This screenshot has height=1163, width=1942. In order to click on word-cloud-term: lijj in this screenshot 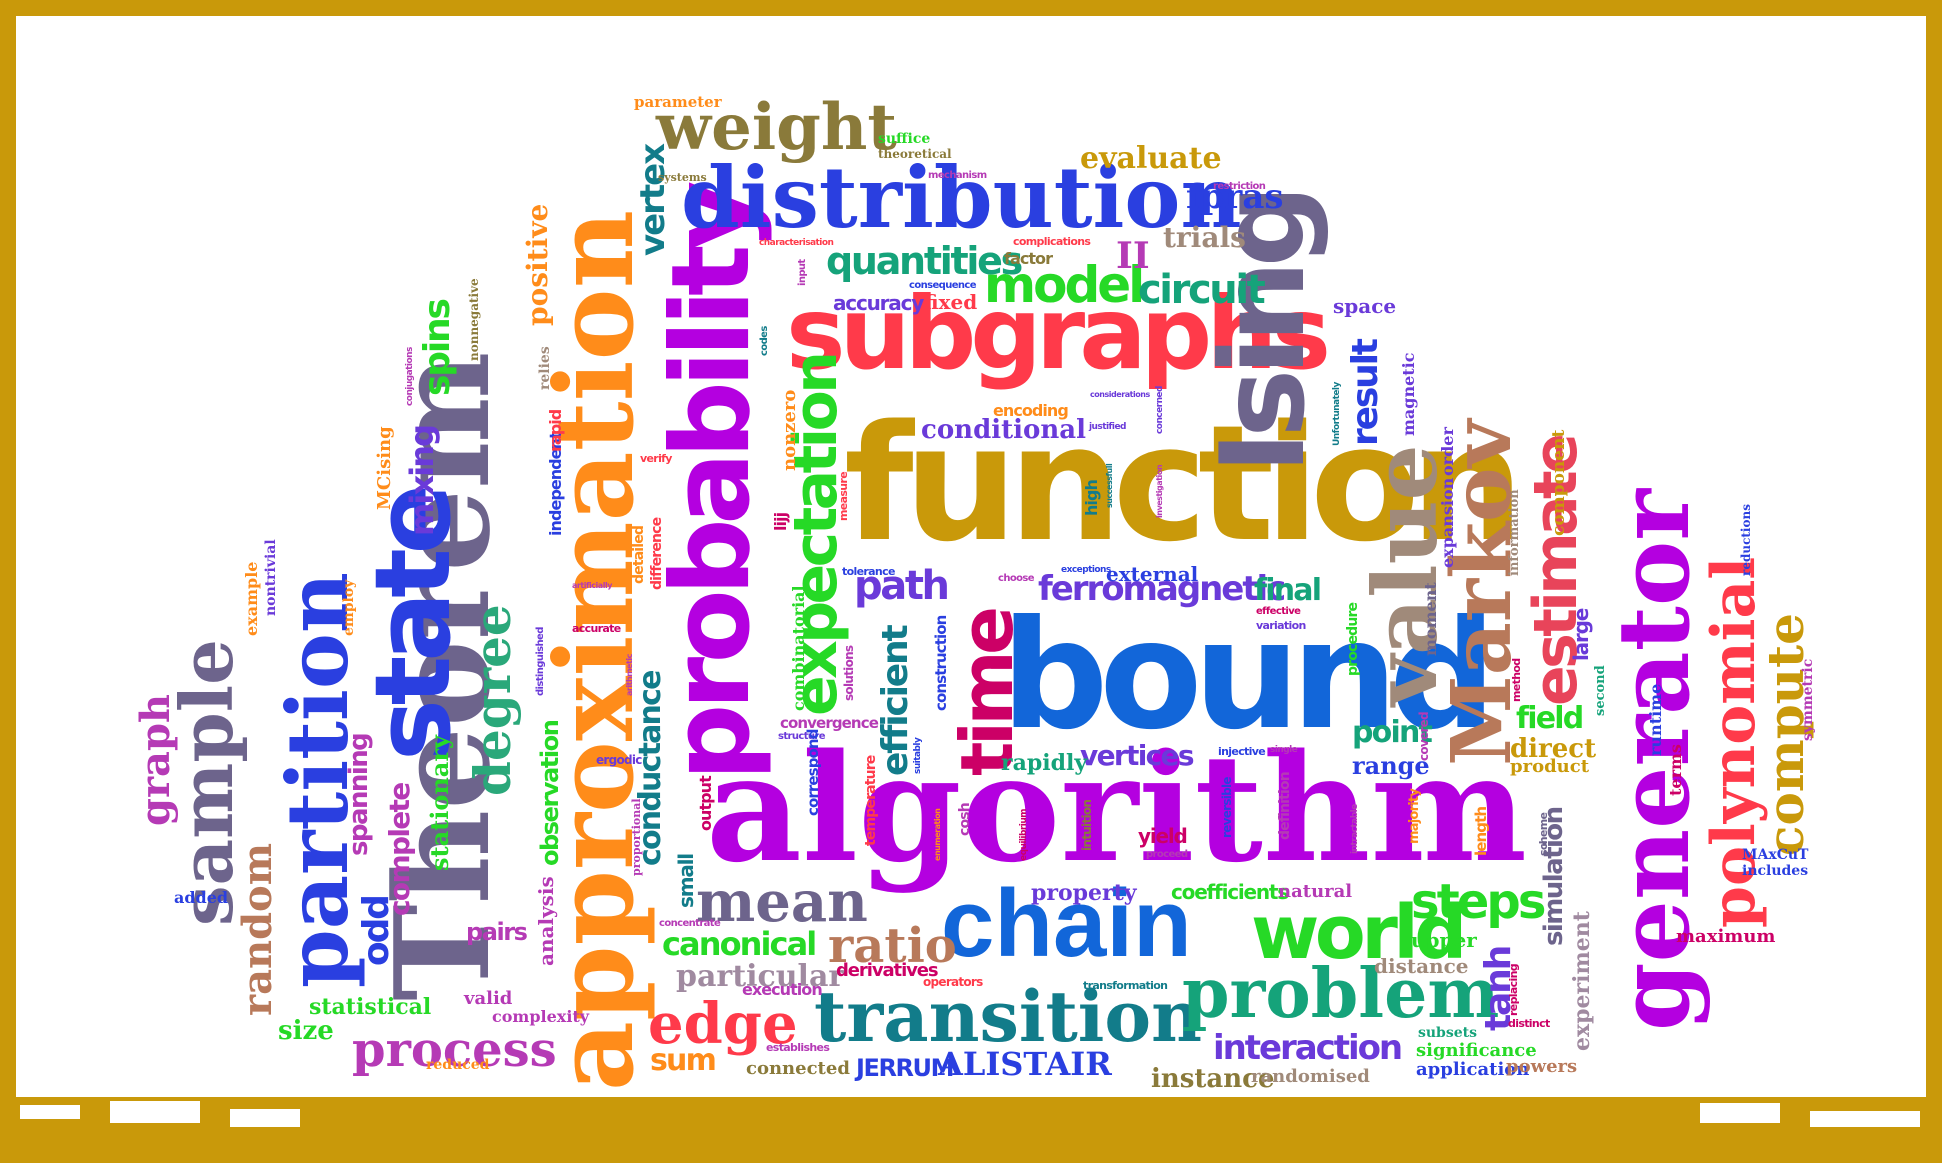, I will do `click(780, 521)`.